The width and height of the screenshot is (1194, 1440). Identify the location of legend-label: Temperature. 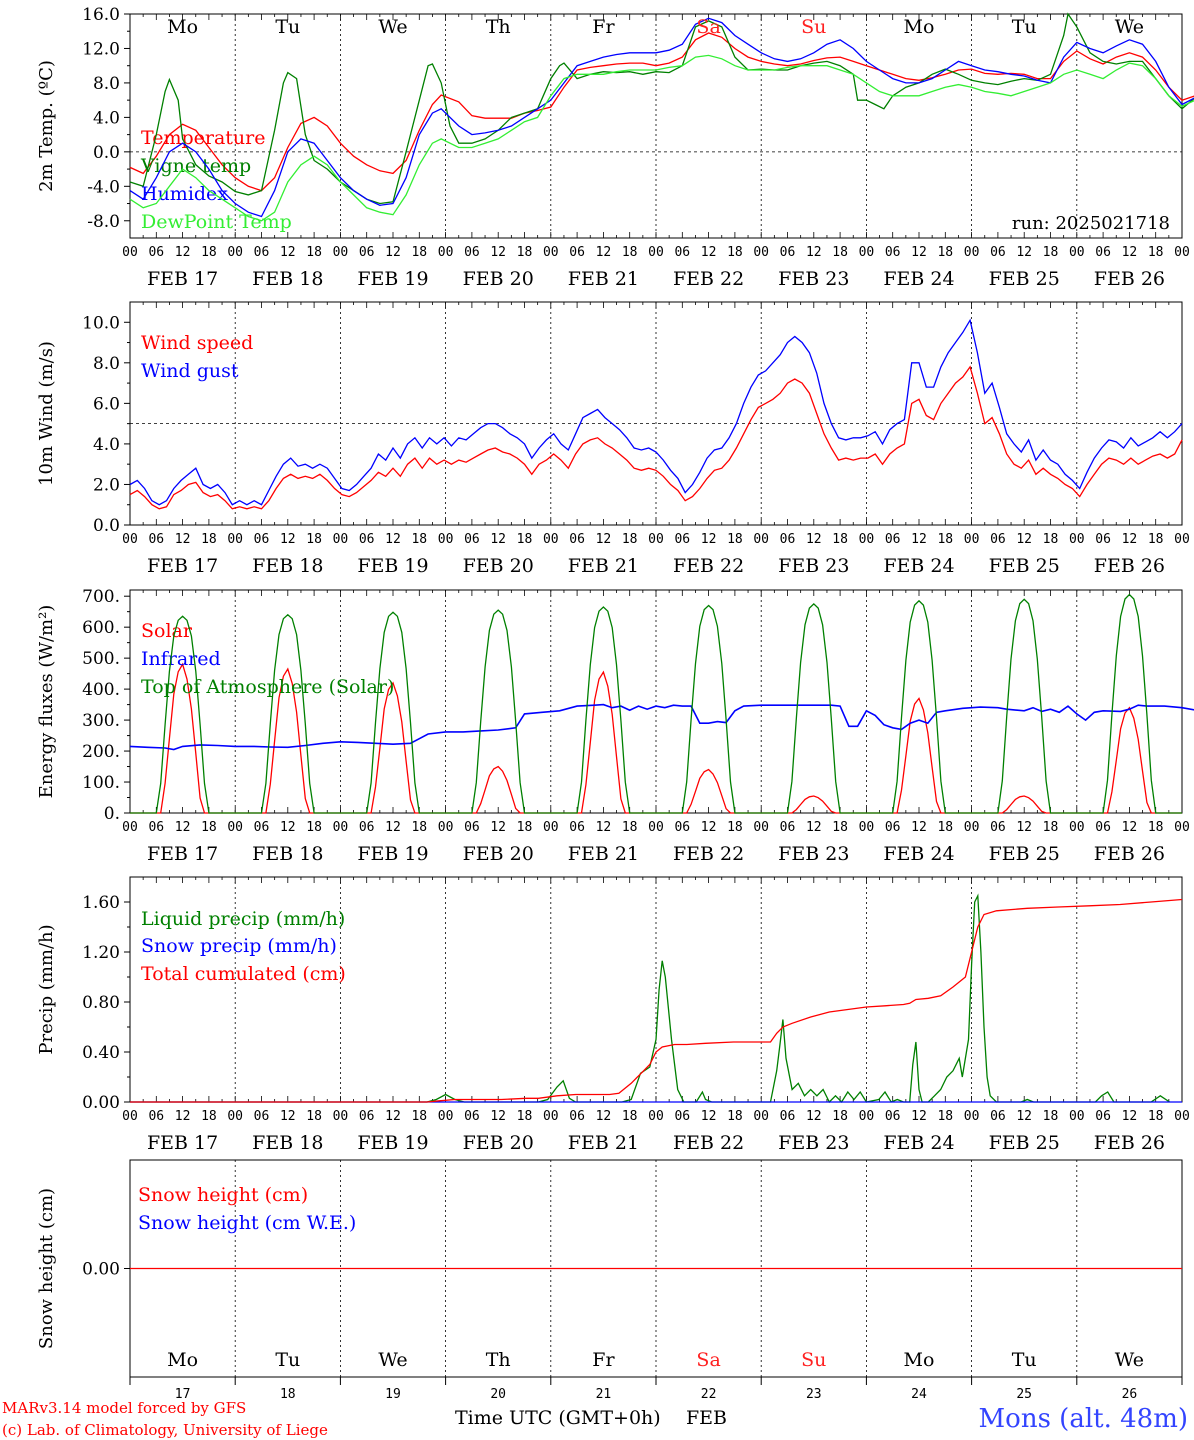
(203, 138).